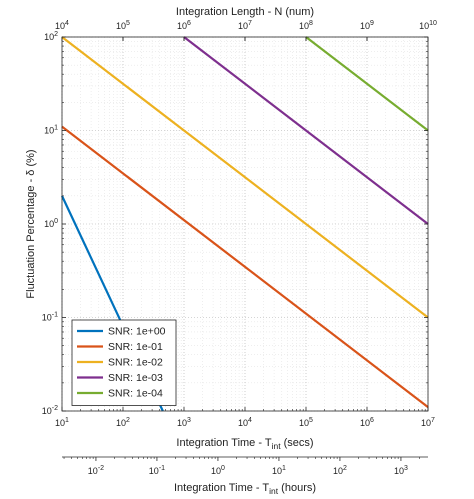 Image resolution: width=474 pixels, height=499 pixels. I want to click on hours-tick-label: 10⁰, so click(218, 470).